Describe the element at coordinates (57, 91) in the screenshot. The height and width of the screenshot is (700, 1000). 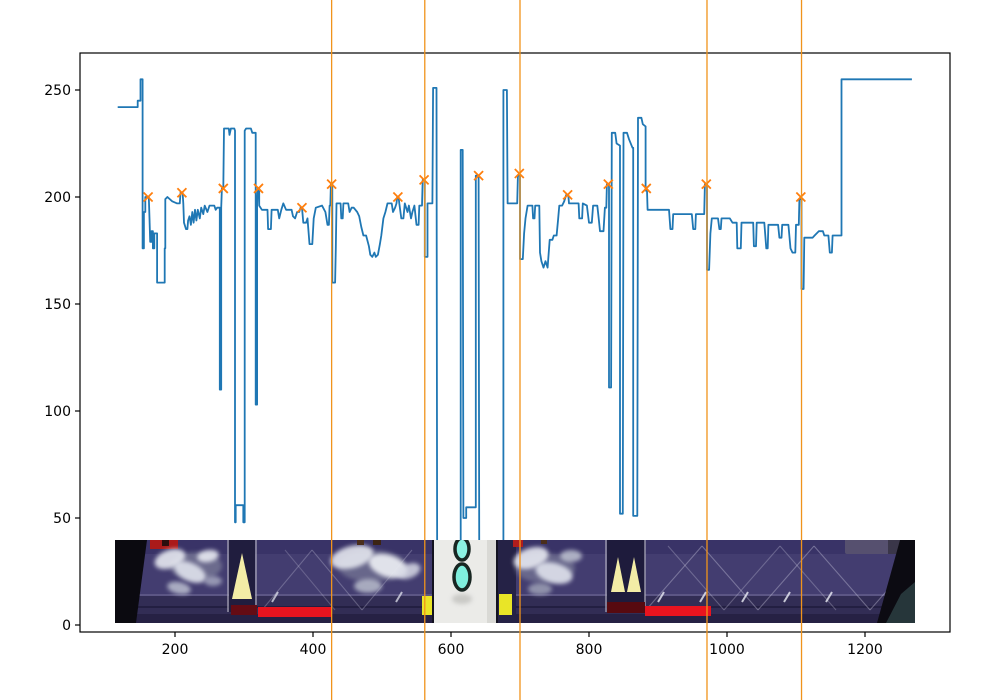
I see `y-tick-label: 250` at that location.